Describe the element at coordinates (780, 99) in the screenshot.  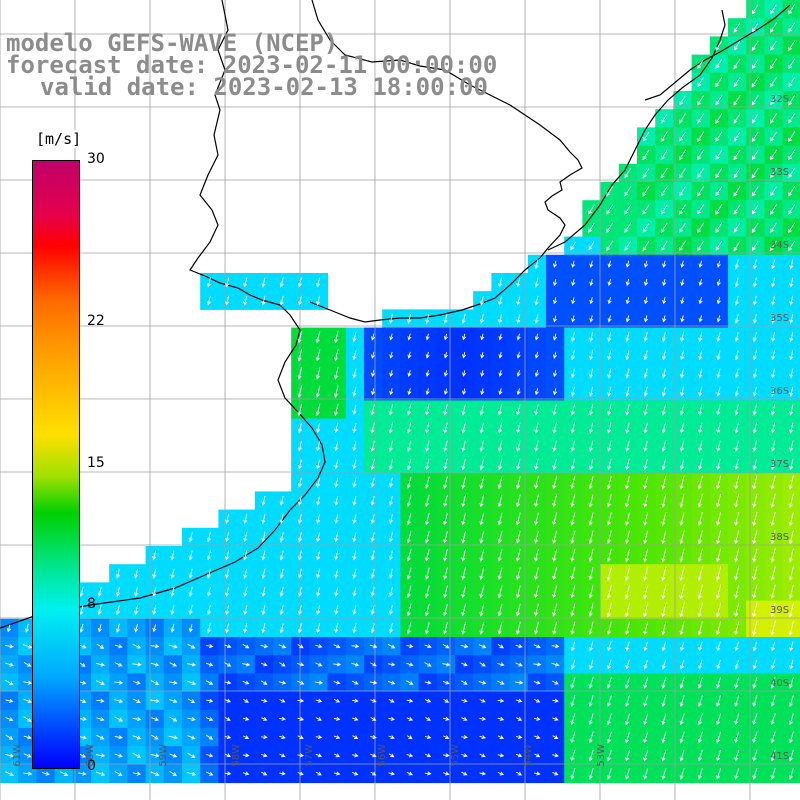
I see `latitude-label: 32S` at that location.